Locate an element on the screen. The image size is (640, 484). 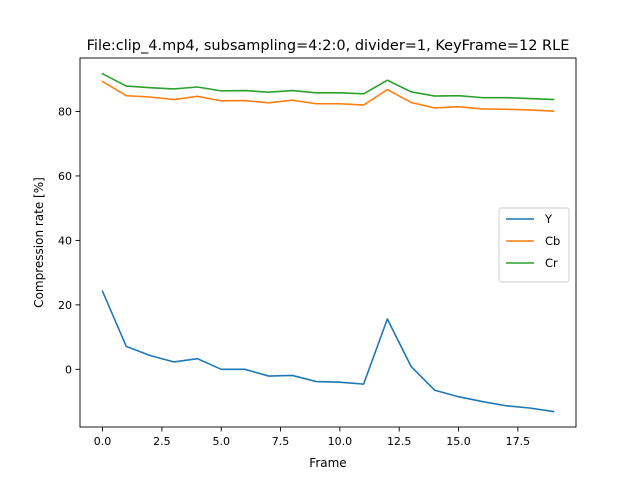
y-axis-label: Compression rate [%] is located at coordinates (39, 242).